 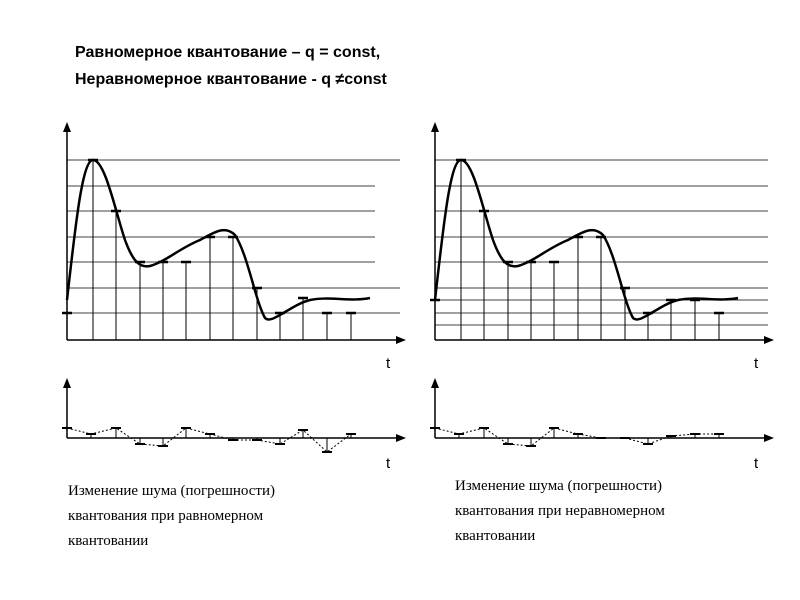 What do you see at coordinates (231, 79) in the screenshot?
I see `title-line: Неравномерное квантование - q ≠const` at bounding box center [231, 79].